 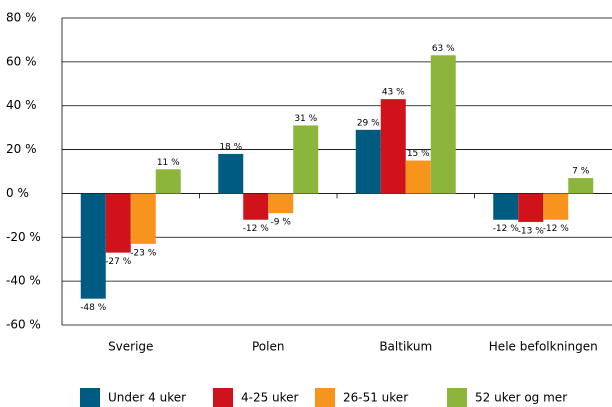 What do you see at coordinates (147, 398) in the screenshot?
I see `legend-label: Under 4 uker` at bounding box center [147, 398].